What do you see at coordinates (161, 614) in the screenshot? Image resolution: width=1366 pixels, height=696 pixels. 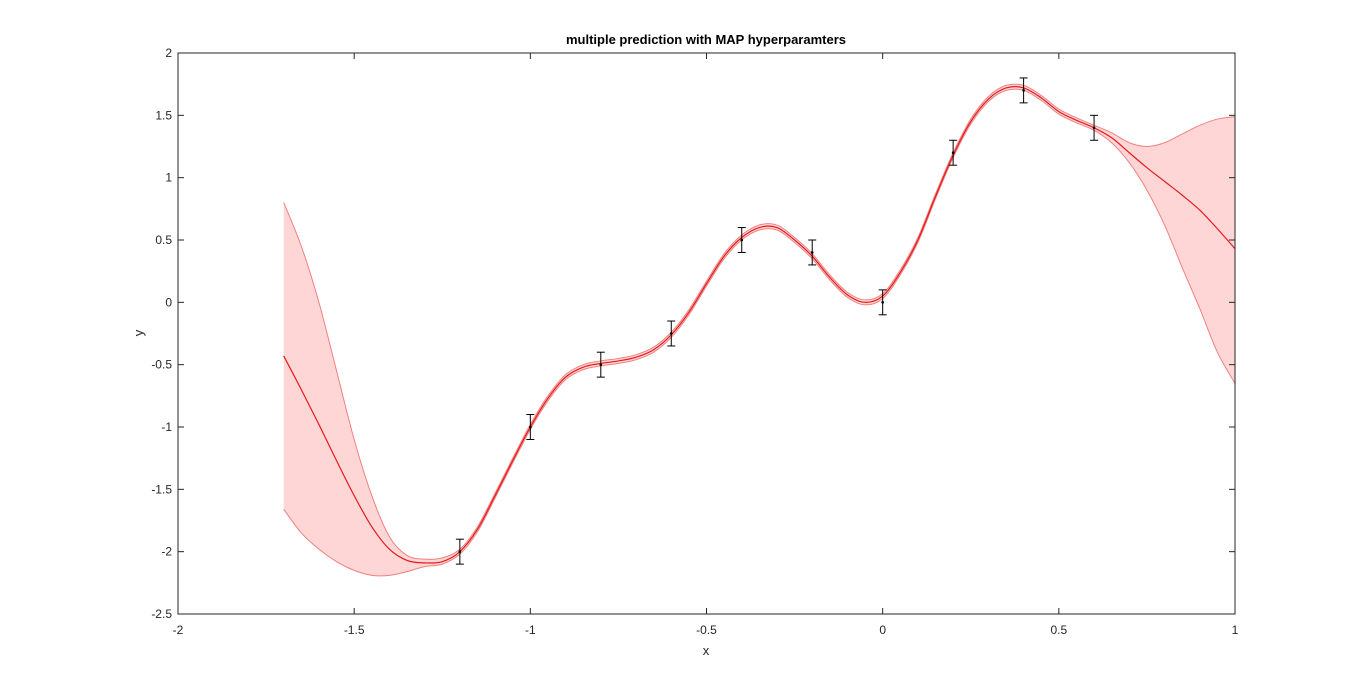 I see `y-tick-label: -2.5` at bounding box center [161, 614].